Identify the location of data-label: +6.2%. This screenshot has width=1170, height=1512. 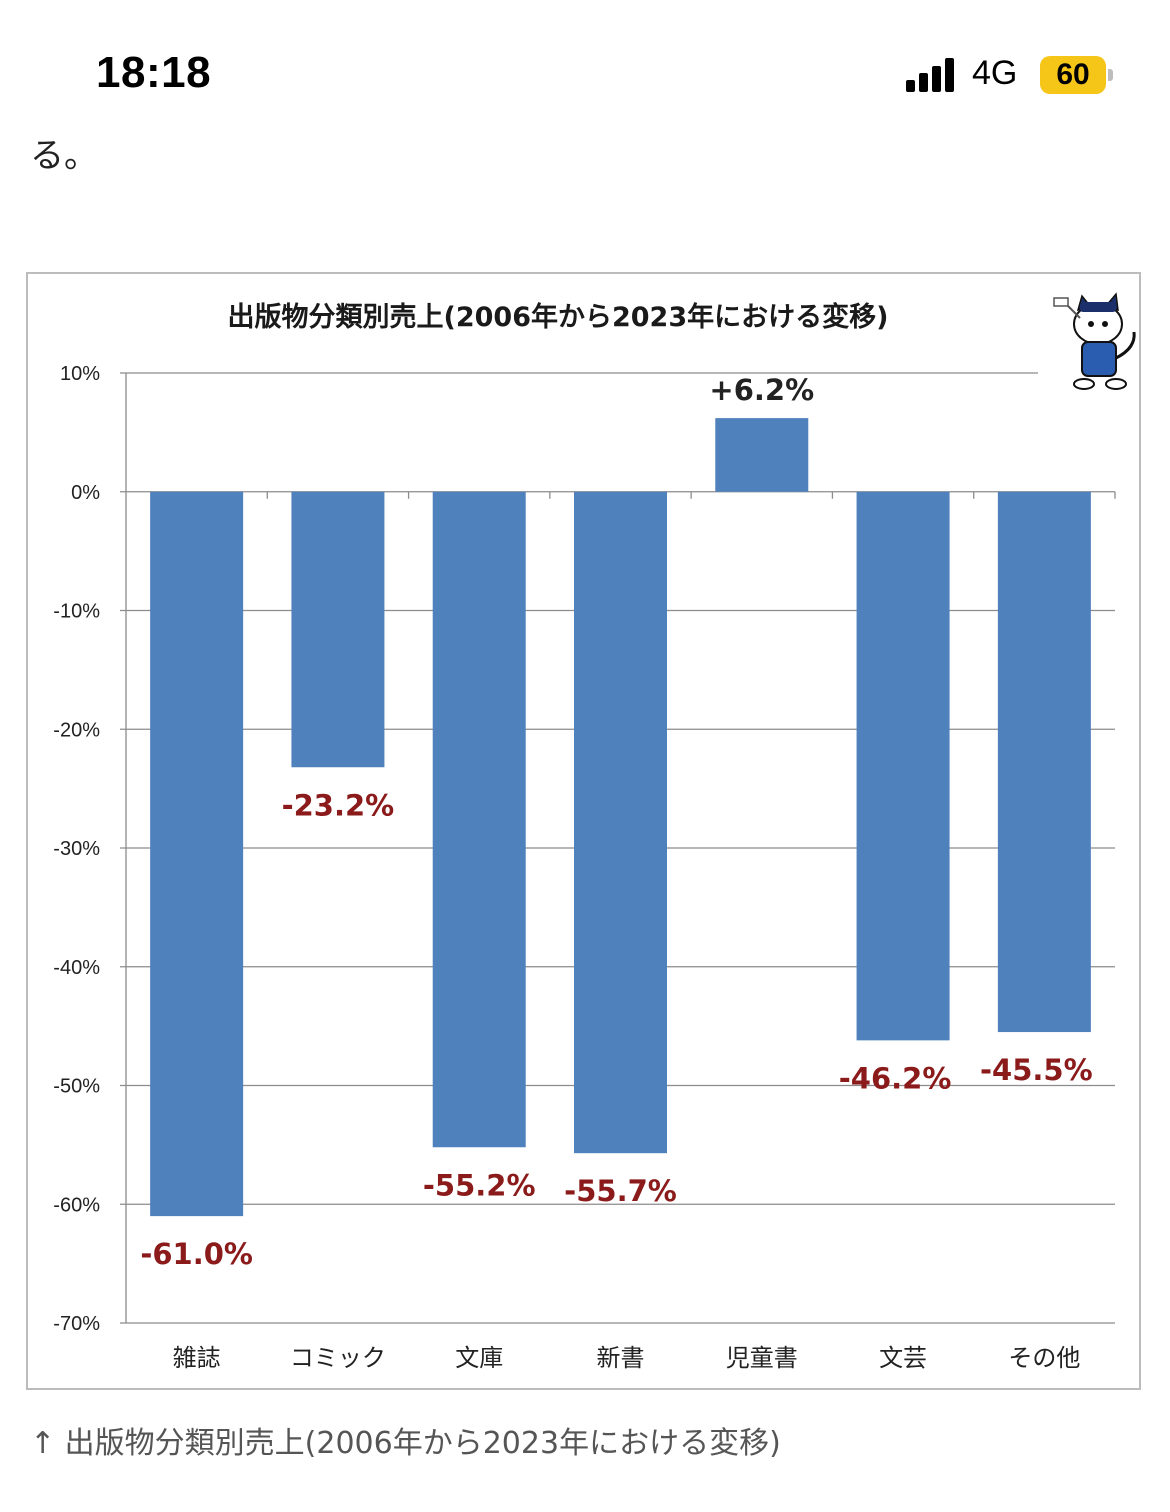
(761, 390).